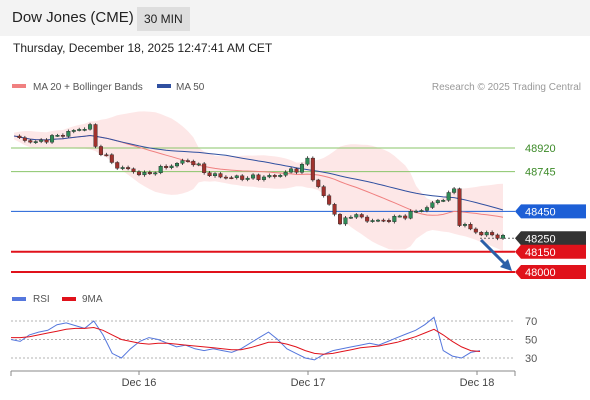  Describe the element at coordinates (246, 340) in the screenshot. I see `rsi-ma-line` at that location.